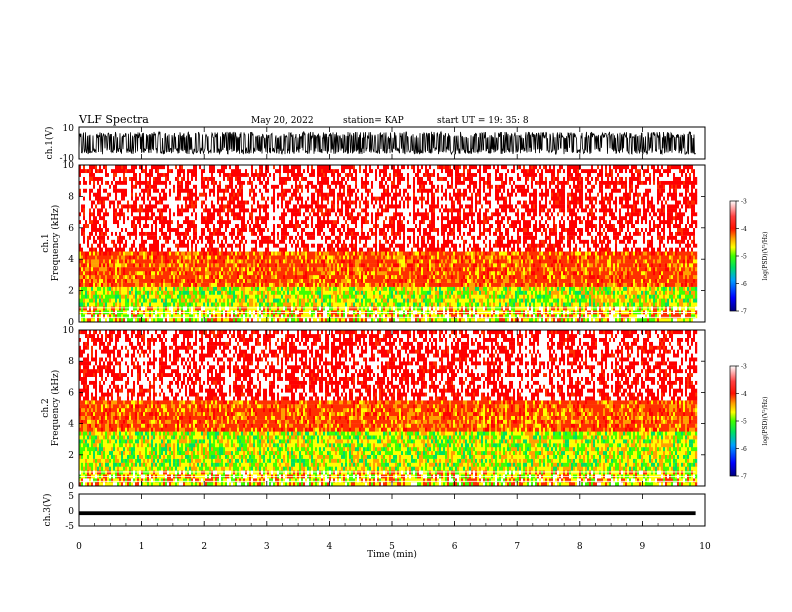 Image resolution: width=792 pixels, height=612 pixels. Describe the element at coordinates (55, 408) in the screenshot. I see `ch2-frequency-label: Frequency (kHz)` at that location.